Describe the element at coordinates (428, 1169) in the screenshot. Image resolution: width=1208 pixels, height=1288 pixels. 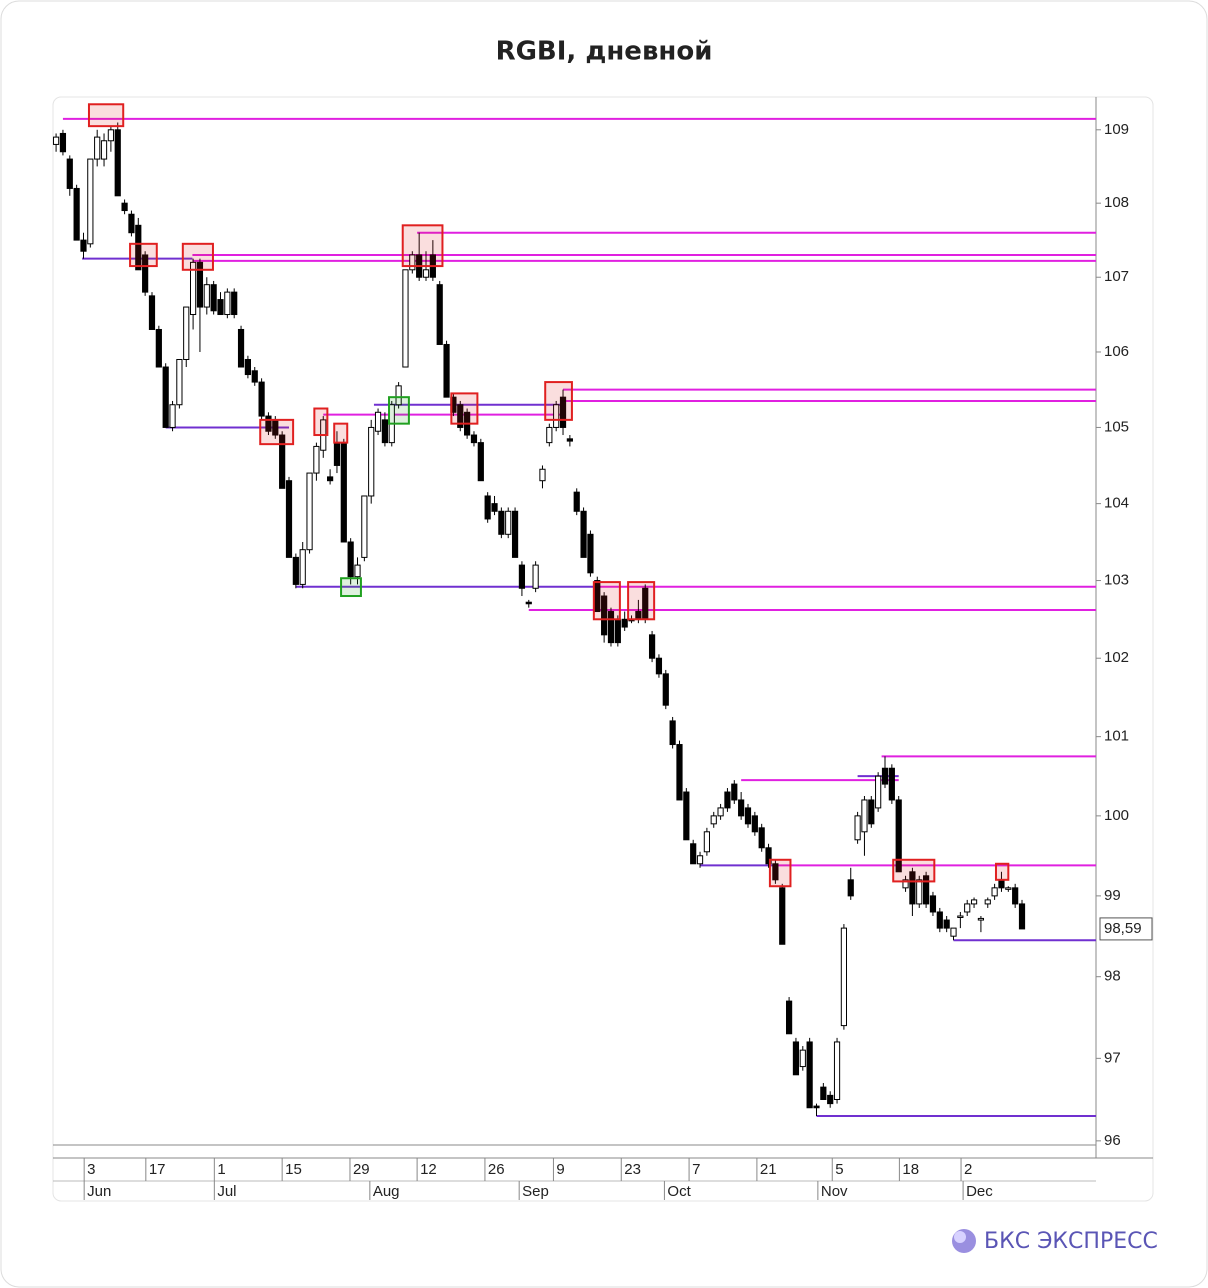
I see `x-tick-label: 12` at that location.